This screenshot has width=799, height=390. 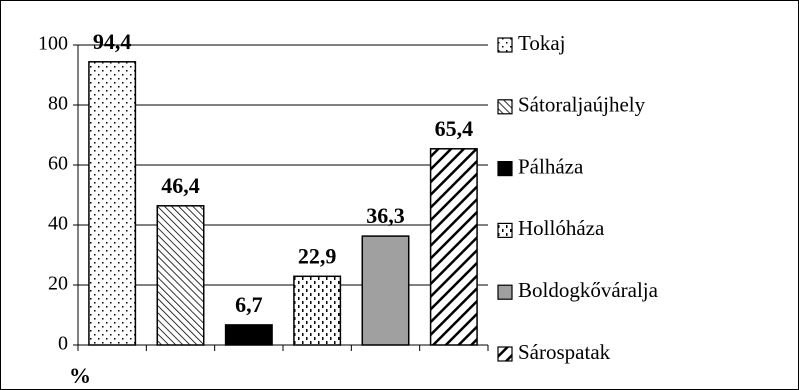 I want to click on y-tick-label: 60, so click(x=58, y=164).